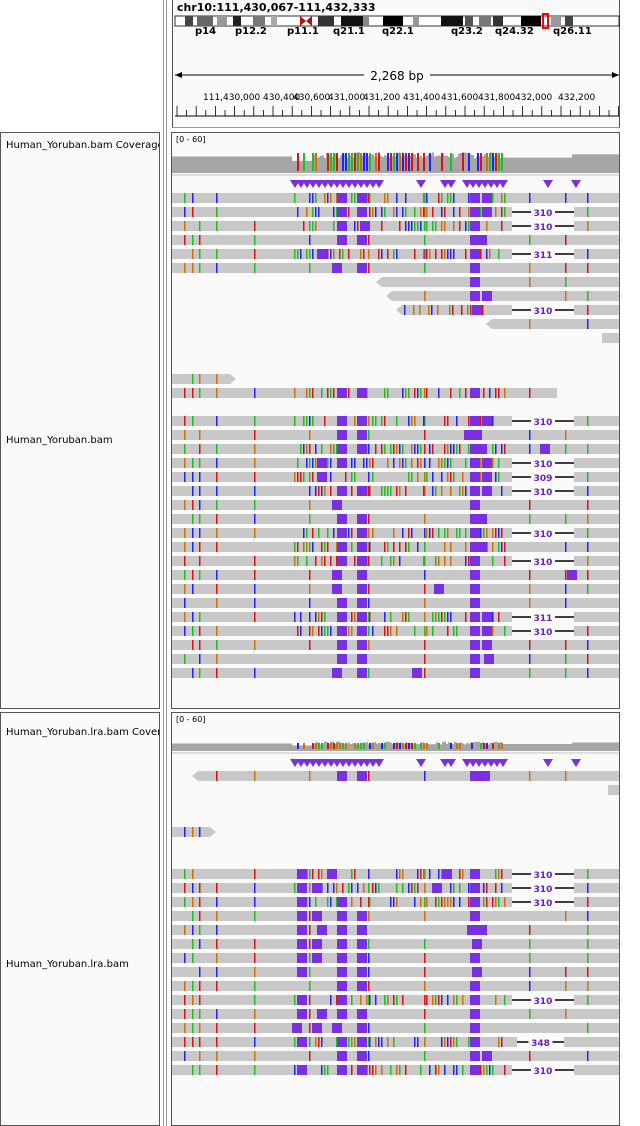 The height and width of the screenshot is (1126, 640). Describe the element at coordinates (59, 440) in the screenshot. I see `track-name-alignment-1: Human_Yoruban.bam` at that location.